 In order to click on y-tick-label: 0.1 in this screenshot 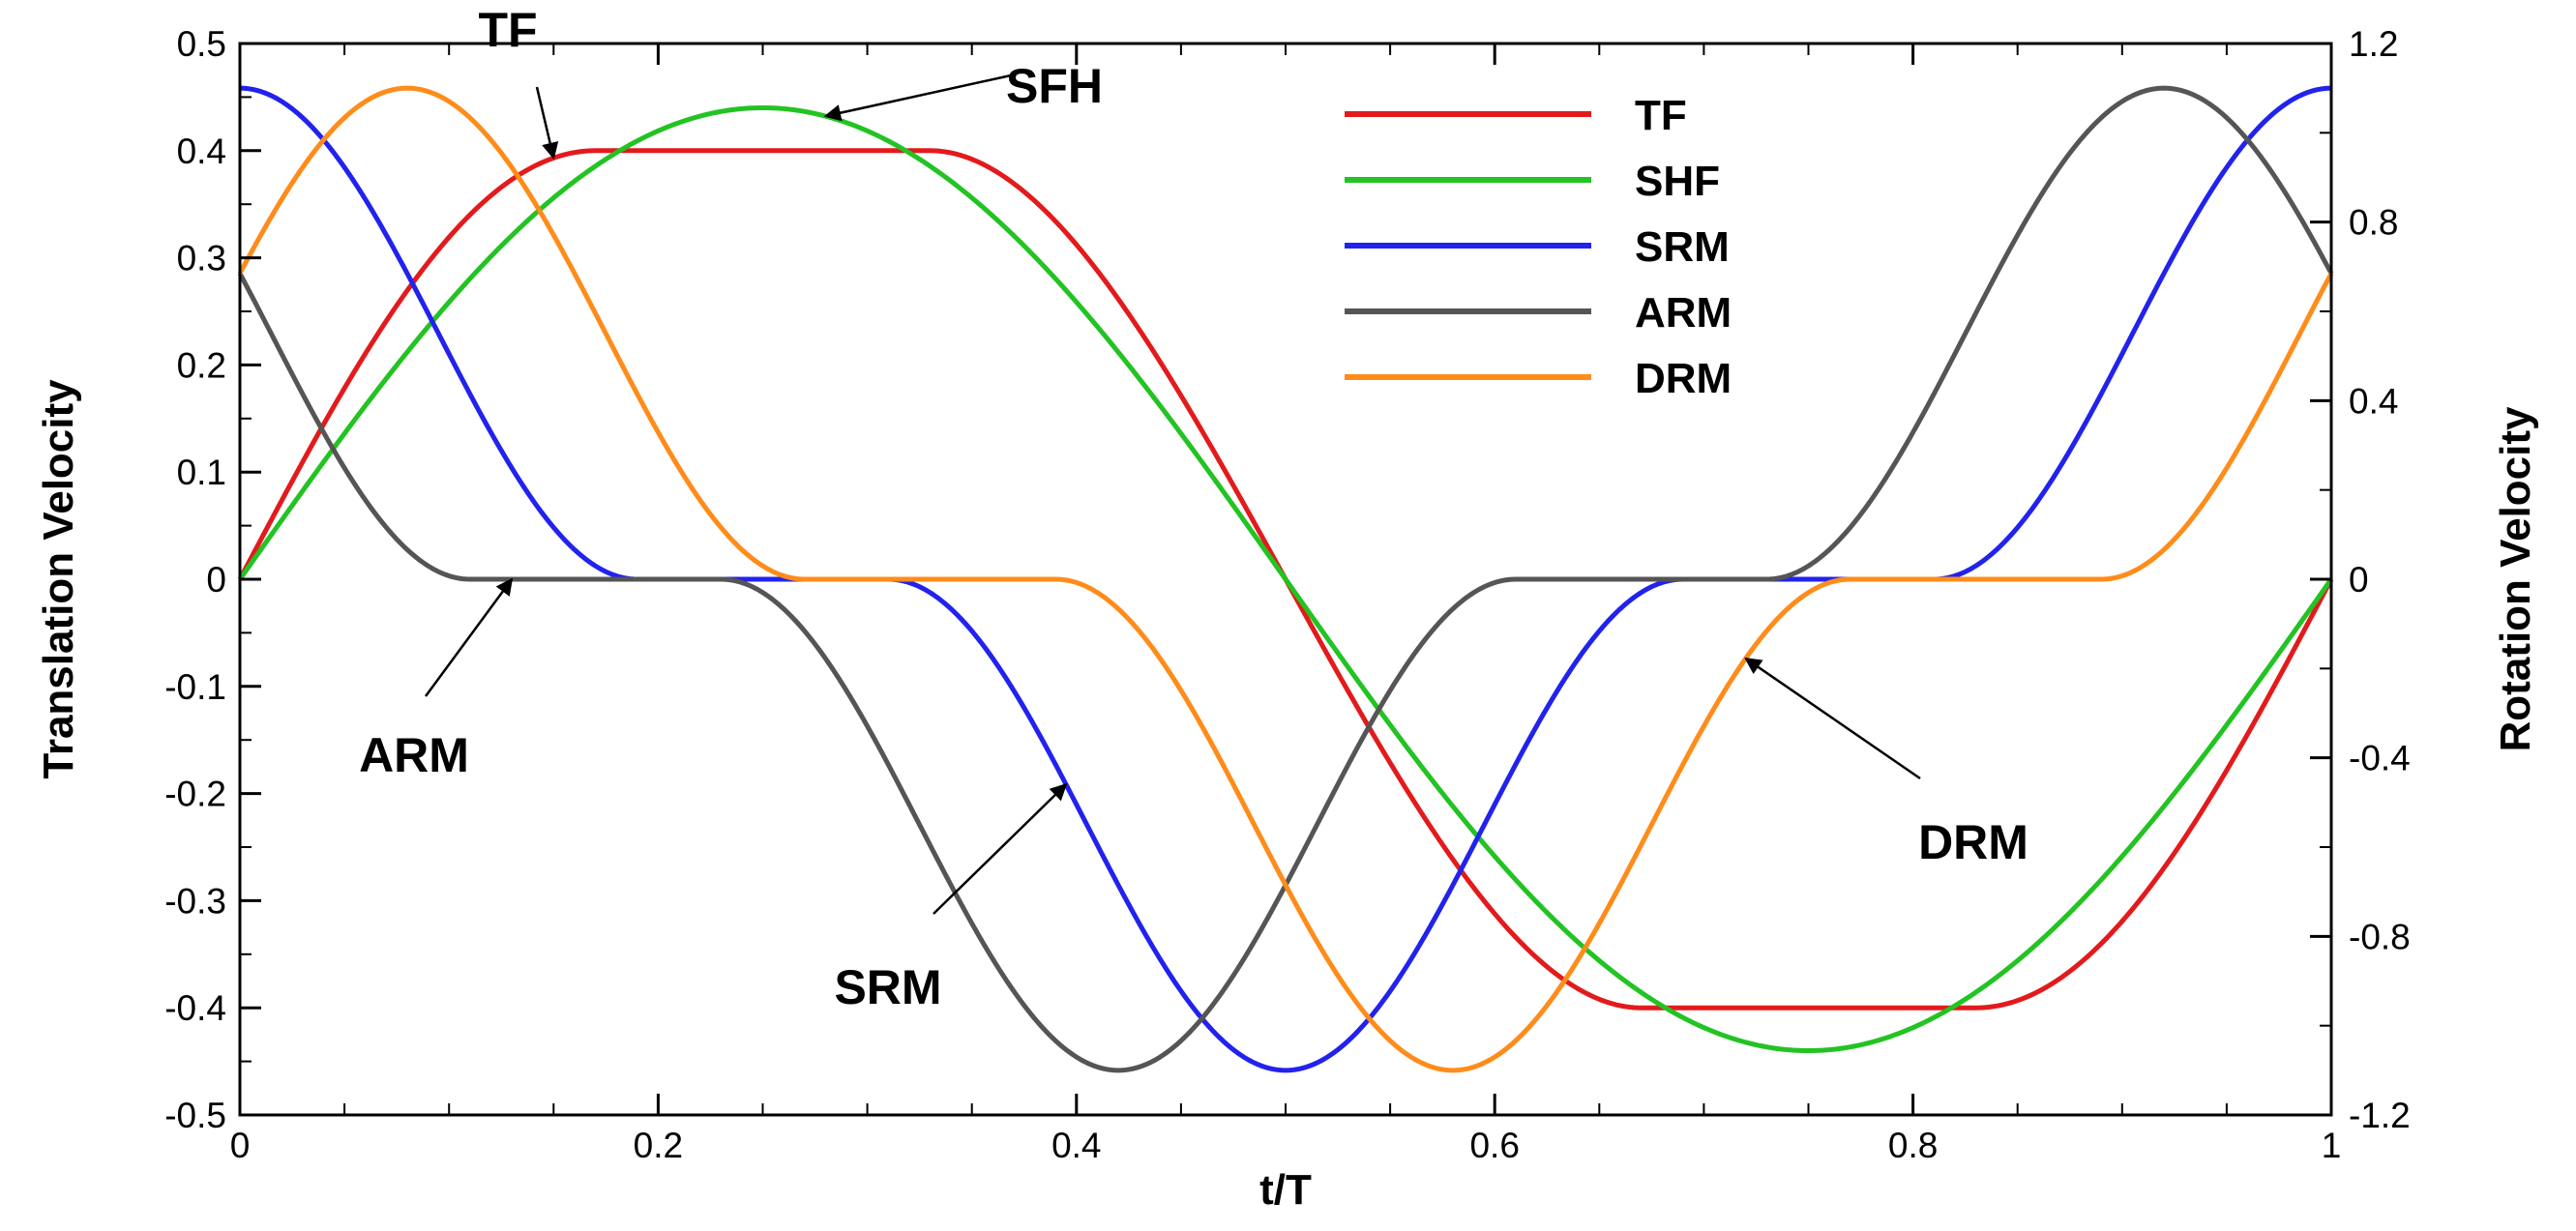, I will do `click(202, 473)`.